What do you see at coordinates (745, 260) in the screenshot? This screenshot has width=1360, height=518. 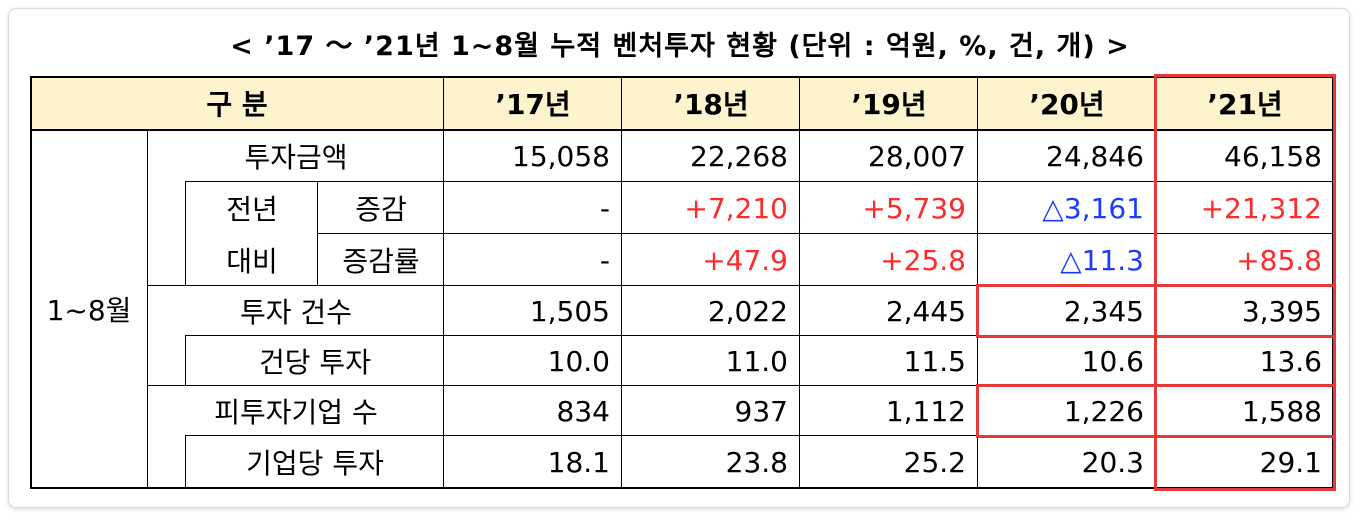 I see `cell-change-rate-2018: +47.9` at bounding box center [745, 260].